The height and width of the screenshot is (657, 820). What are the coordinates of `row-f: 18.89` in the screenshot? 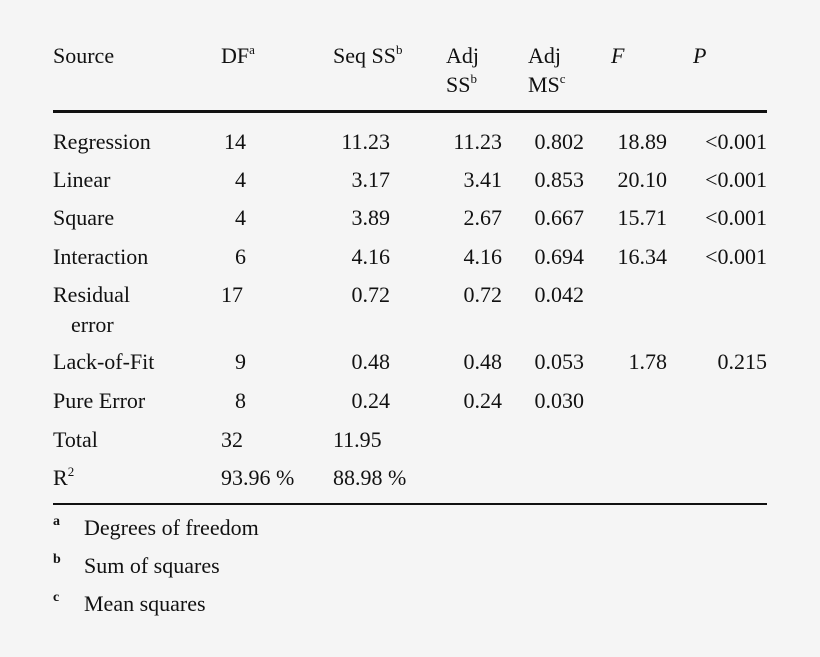 It's located at (642, 141).